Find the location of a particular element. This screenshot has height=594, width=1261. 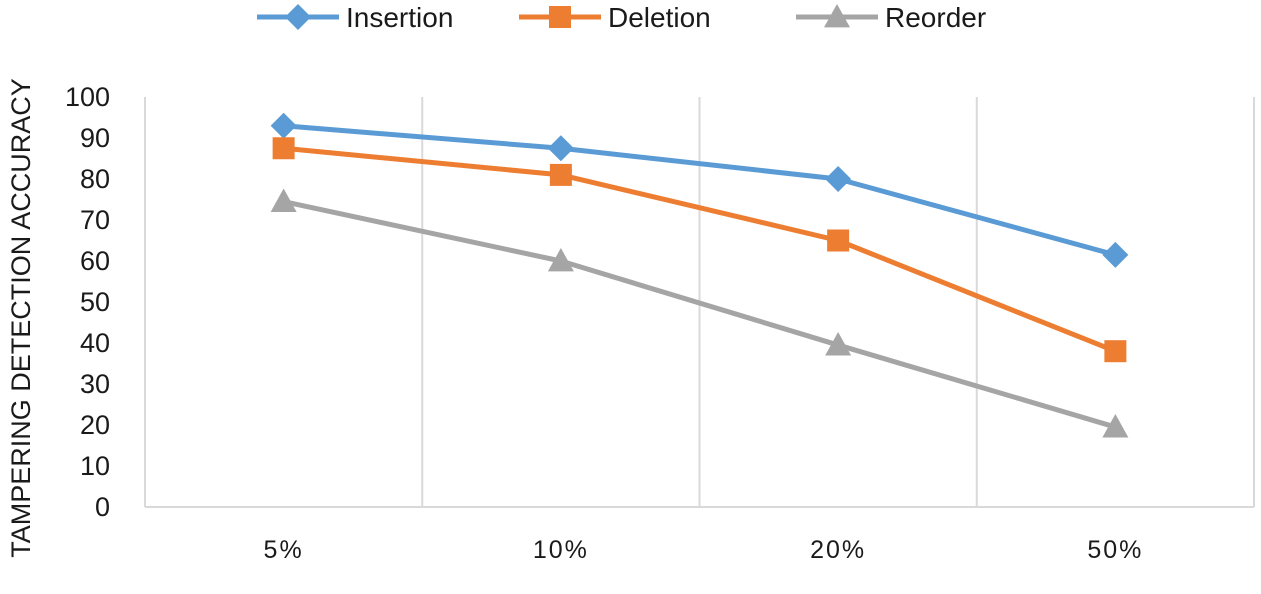

legend-item: Deletion is located at coordinates (615, 17).